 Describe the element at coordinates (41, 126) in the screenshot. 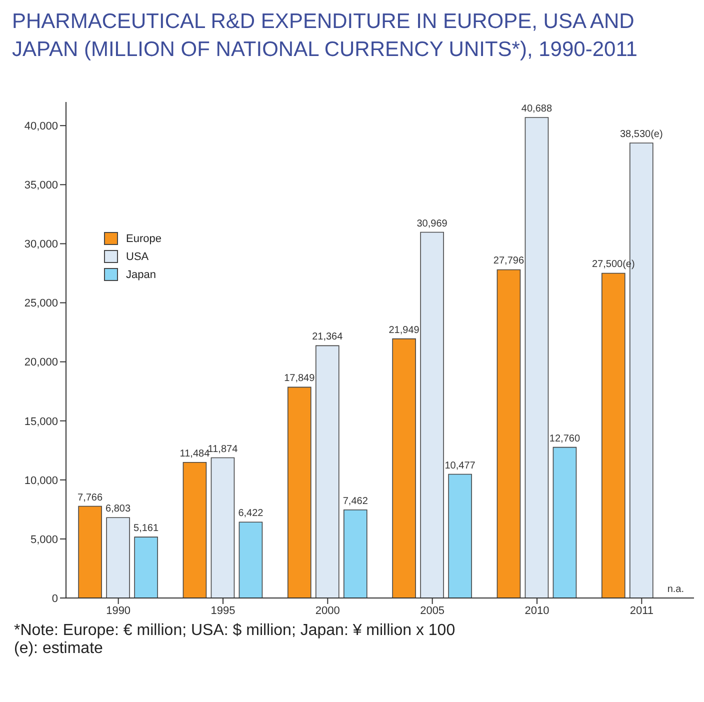

I see `y-tick-label: 40,000` at that location.